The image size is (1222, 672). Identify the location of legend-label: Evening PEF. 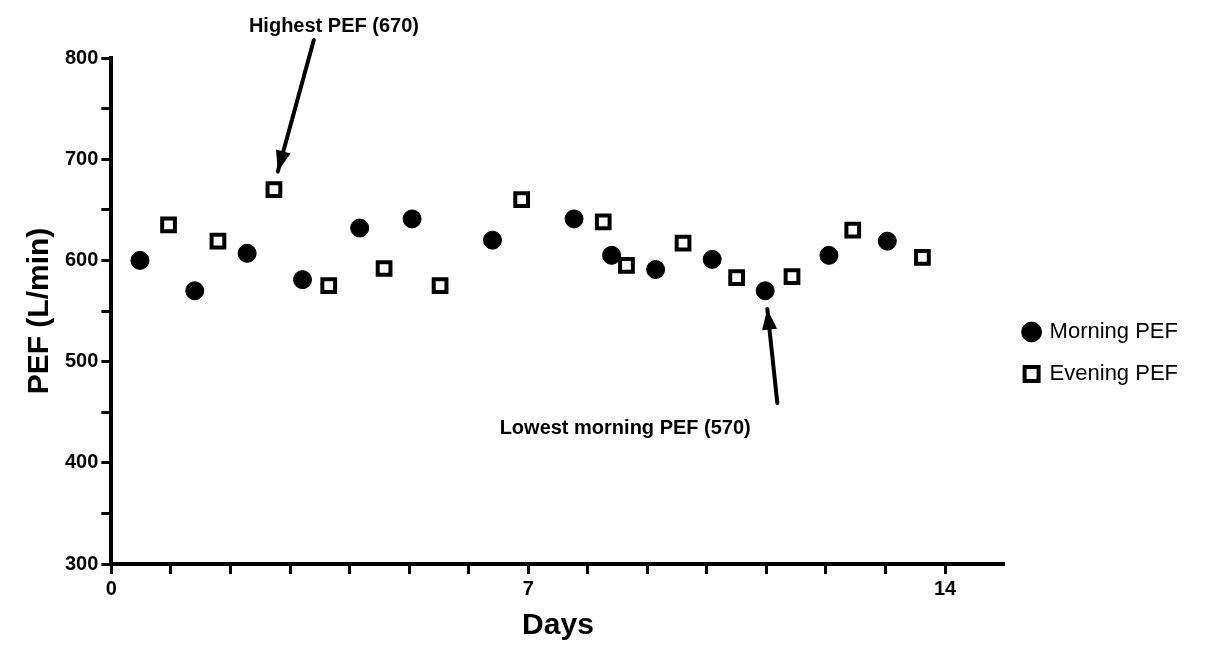
(1113, 373).